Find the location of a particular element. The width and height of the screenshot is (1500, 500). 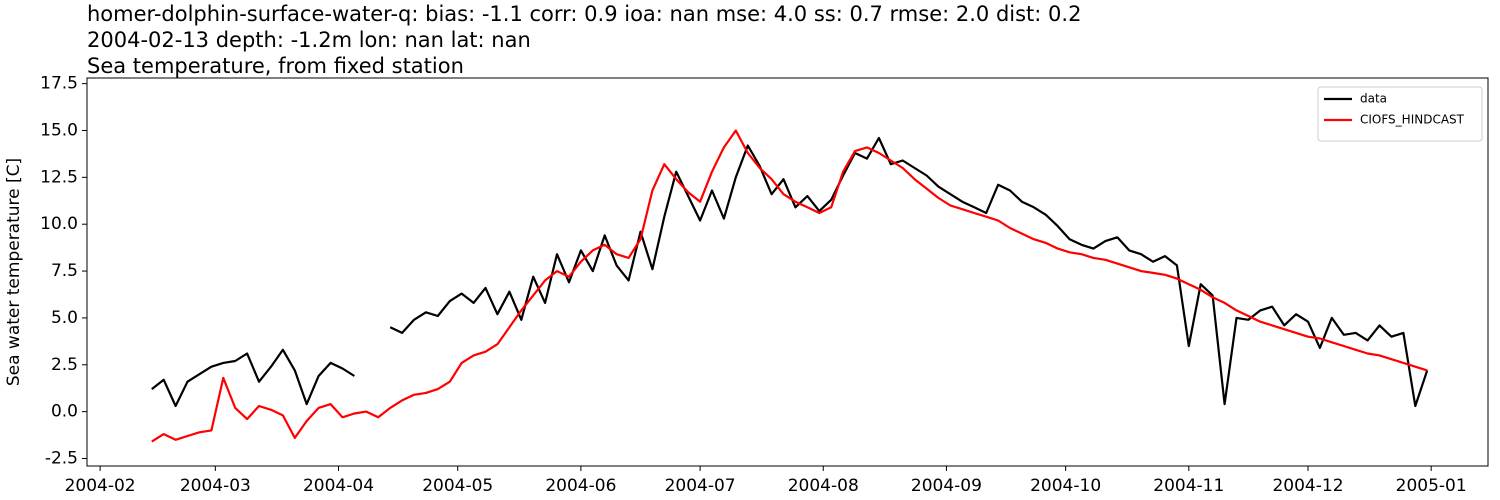

x-tick-label: 2004-04 is located at coordinates (338, 486).